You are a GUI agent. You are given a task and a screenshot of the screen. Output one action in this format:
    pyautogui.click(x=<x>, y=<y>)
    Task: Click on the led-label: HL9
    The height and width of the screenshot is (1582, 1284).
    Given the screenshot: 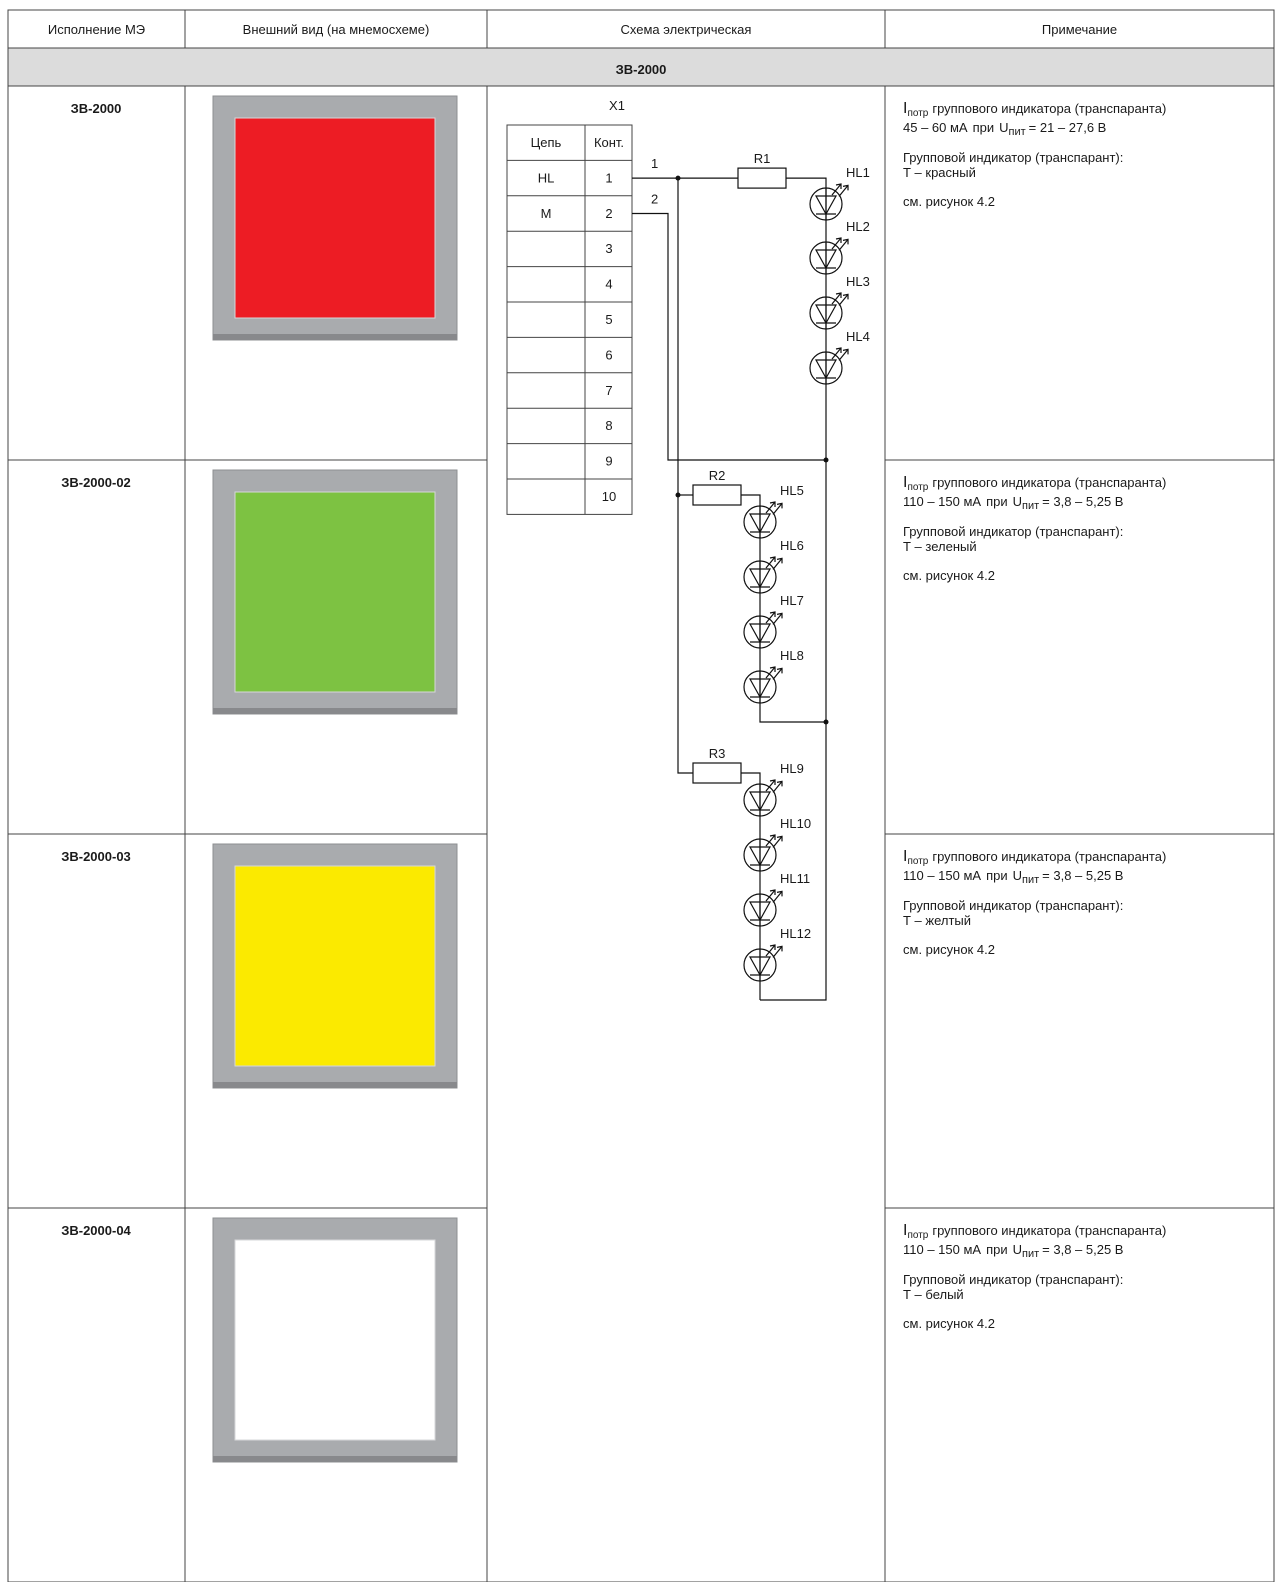 What is the action you would take?
    pyautogui.click(x=792, y=768)
    